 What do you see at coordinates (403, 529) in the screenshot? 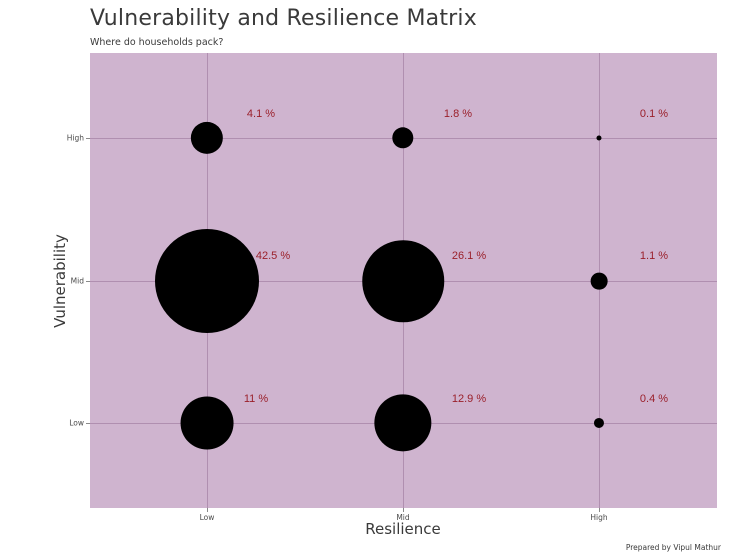
I see `x-axis-title: Resilience` at bounding box center [403, 529].